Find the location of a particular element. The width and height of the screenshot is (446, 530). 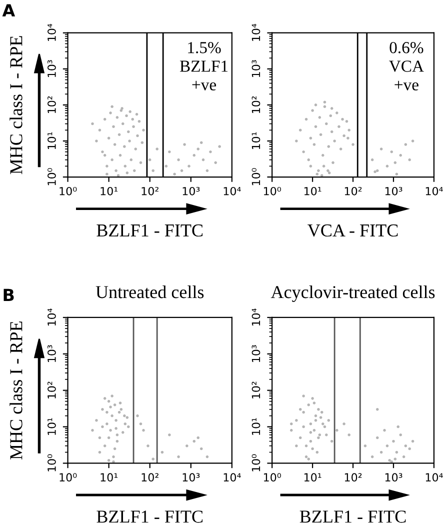

text: A is located at coordinates (9, 10).